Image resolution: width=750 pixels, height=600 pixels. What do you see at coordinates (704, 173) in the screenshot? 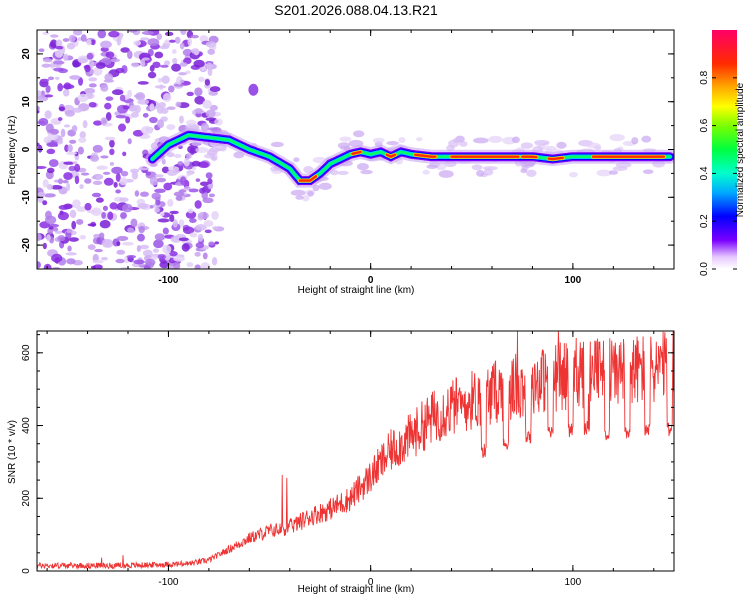
I see `colorbar-tick-label: 0.4` at bounding box center [704, 173].